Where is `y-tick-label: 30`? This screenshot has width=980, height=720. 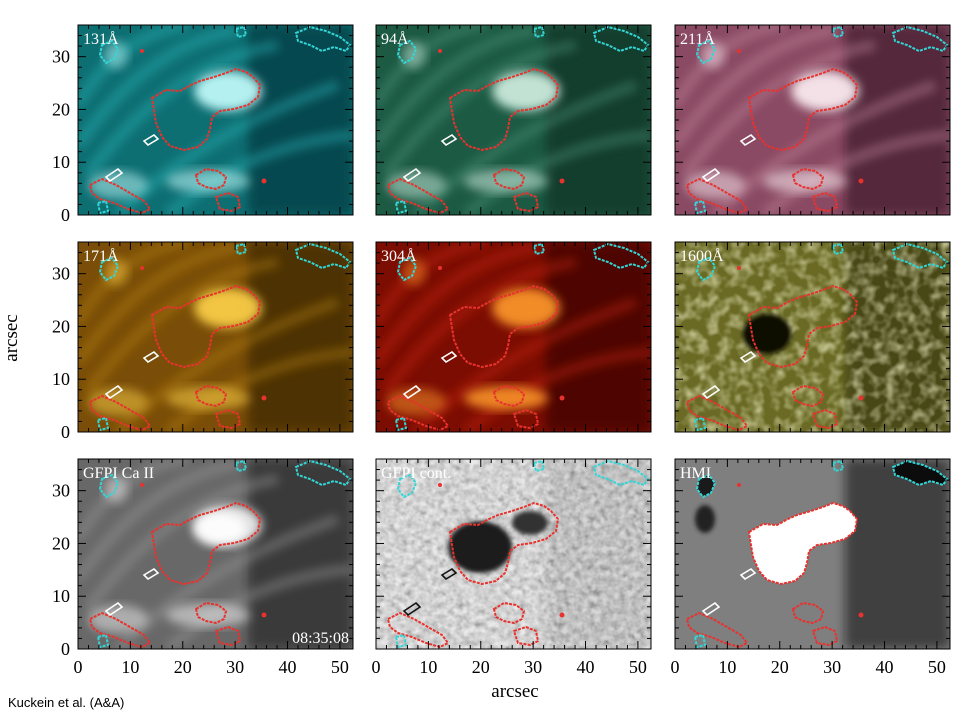
y-tick-label: 30 is located at coordinates (61, 491).